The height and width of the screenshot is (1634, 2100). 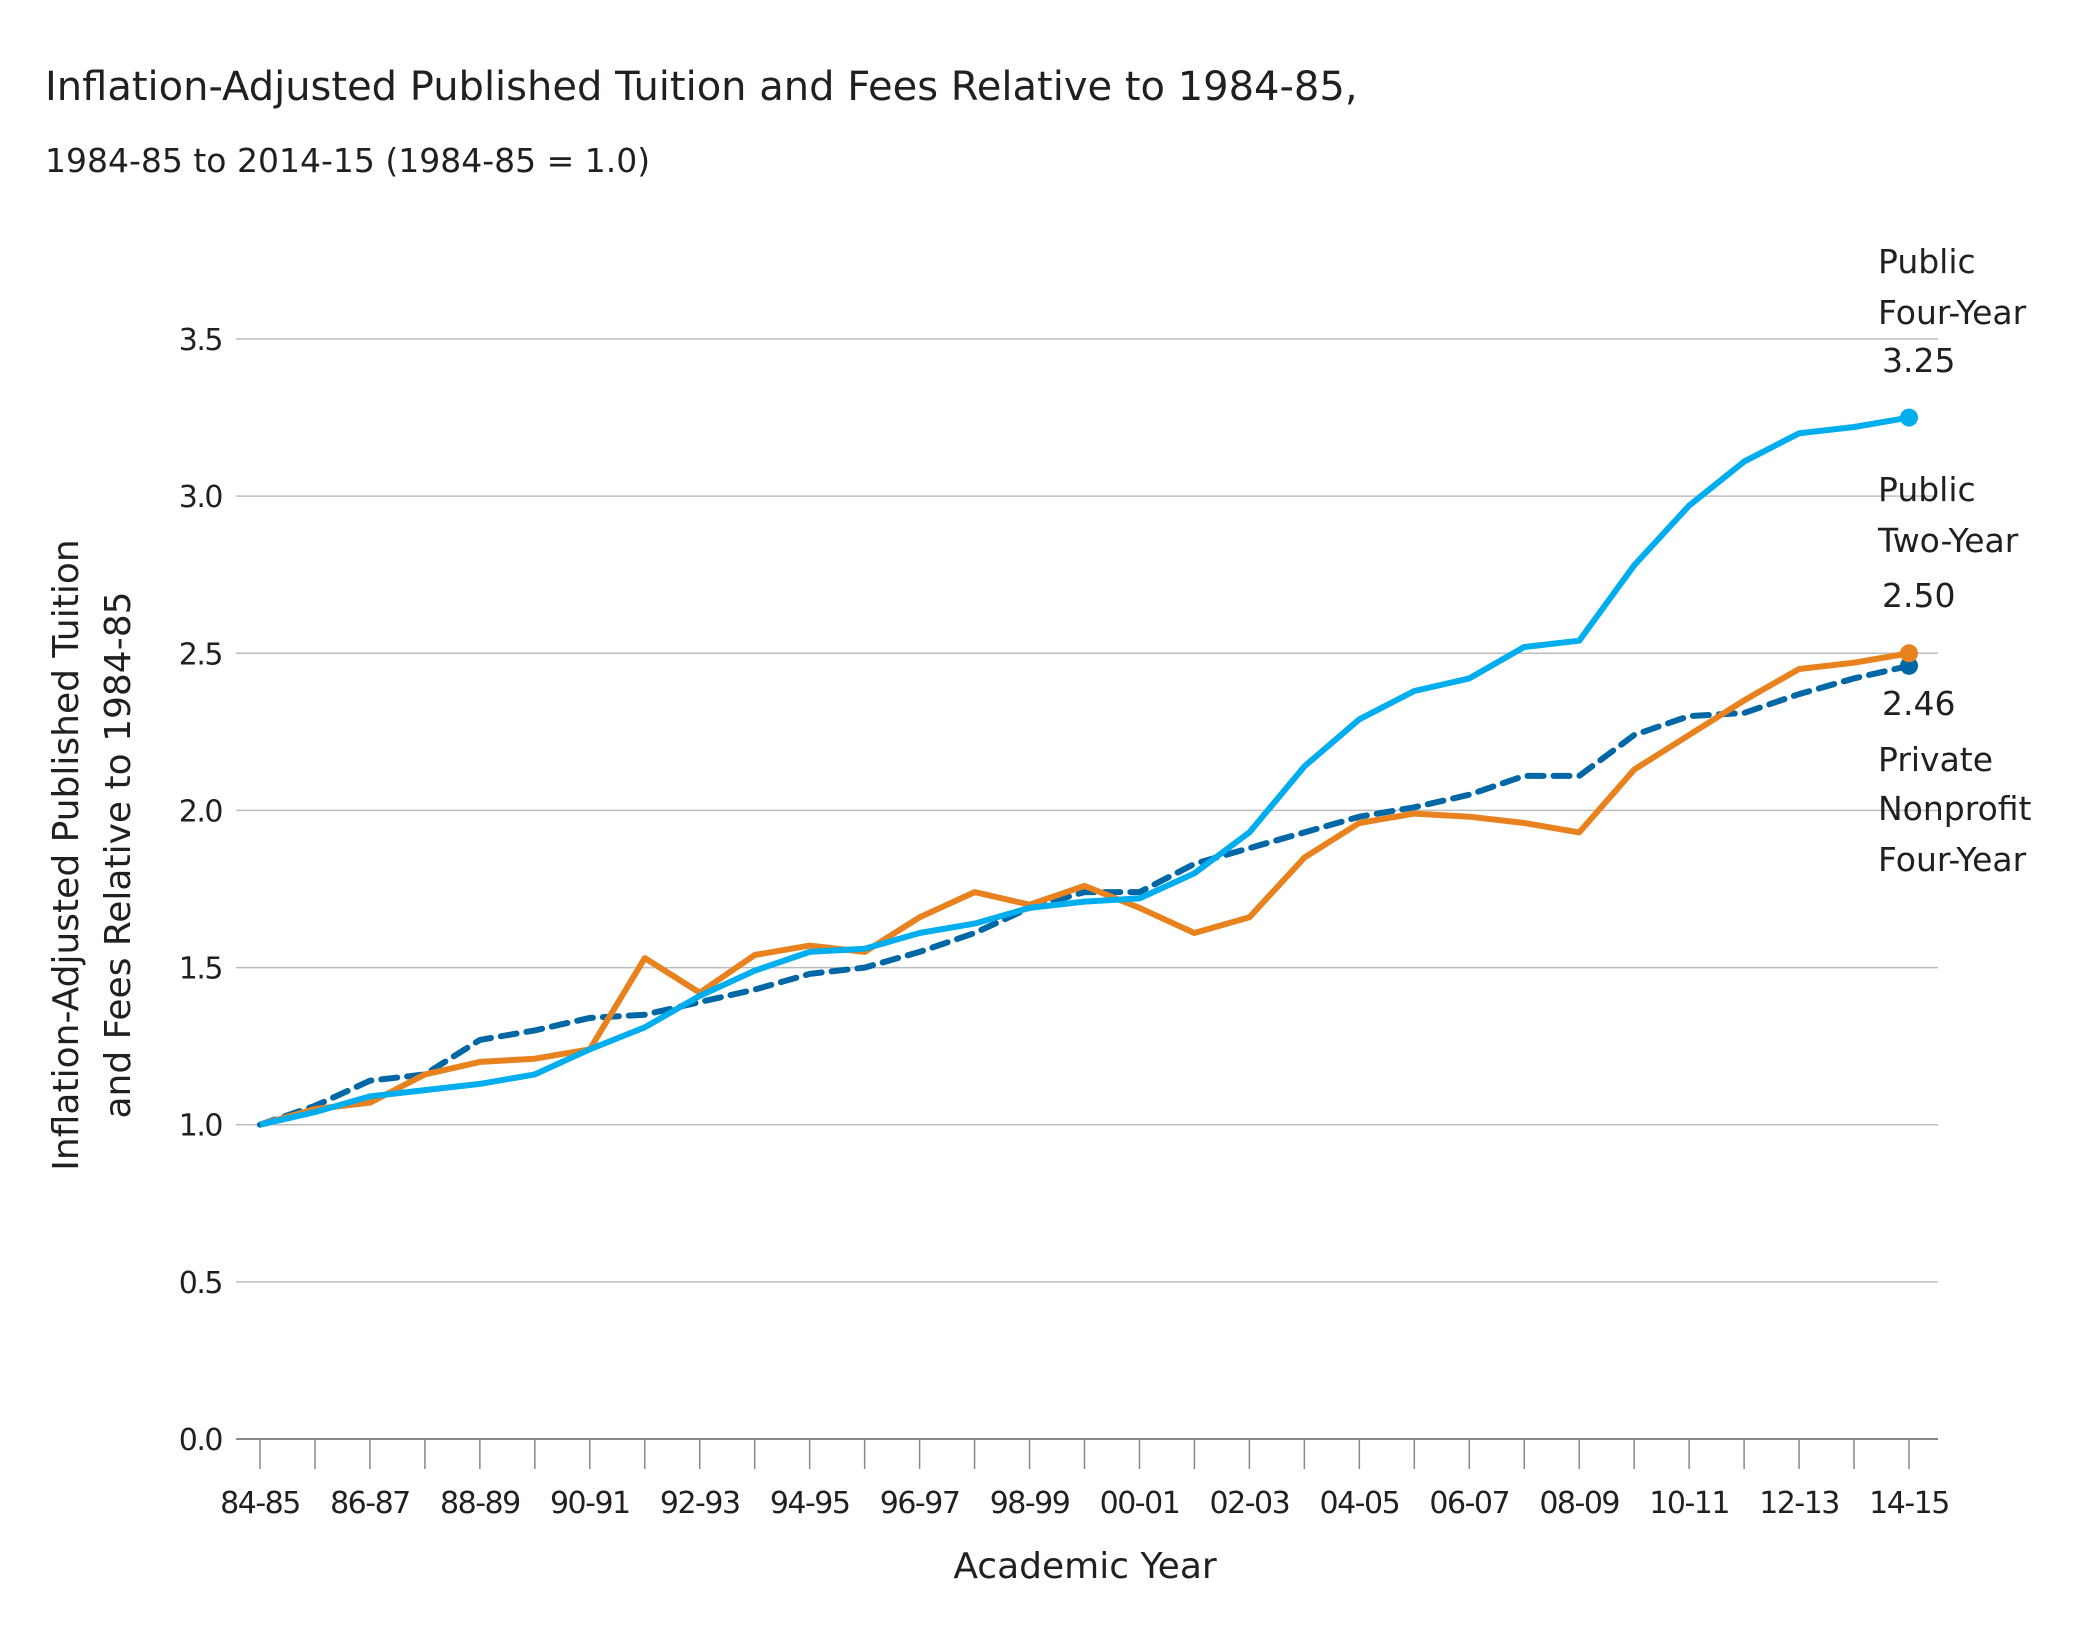 I want to click on x-tick-label: 10-11, so click(x=1689, y=1503).